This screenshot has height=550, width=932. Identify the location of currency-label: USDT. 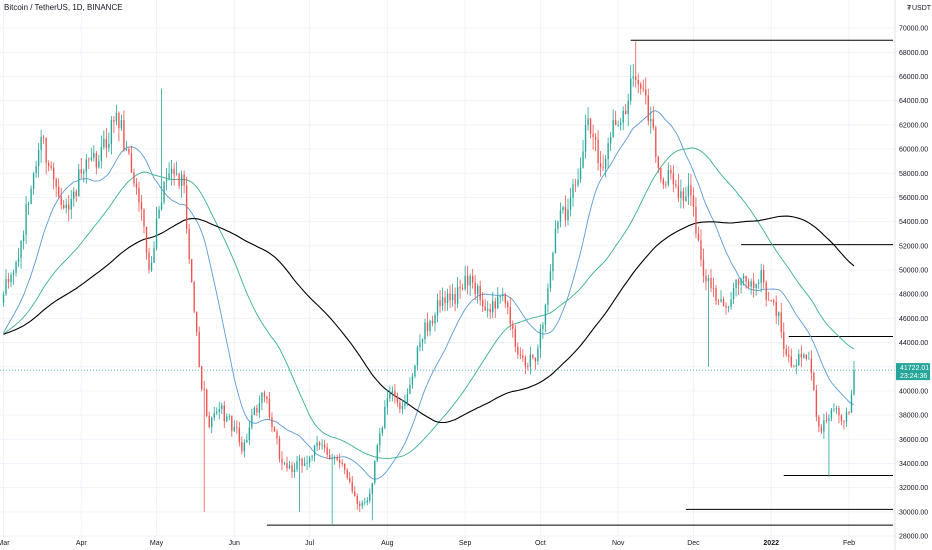
(922, 8).